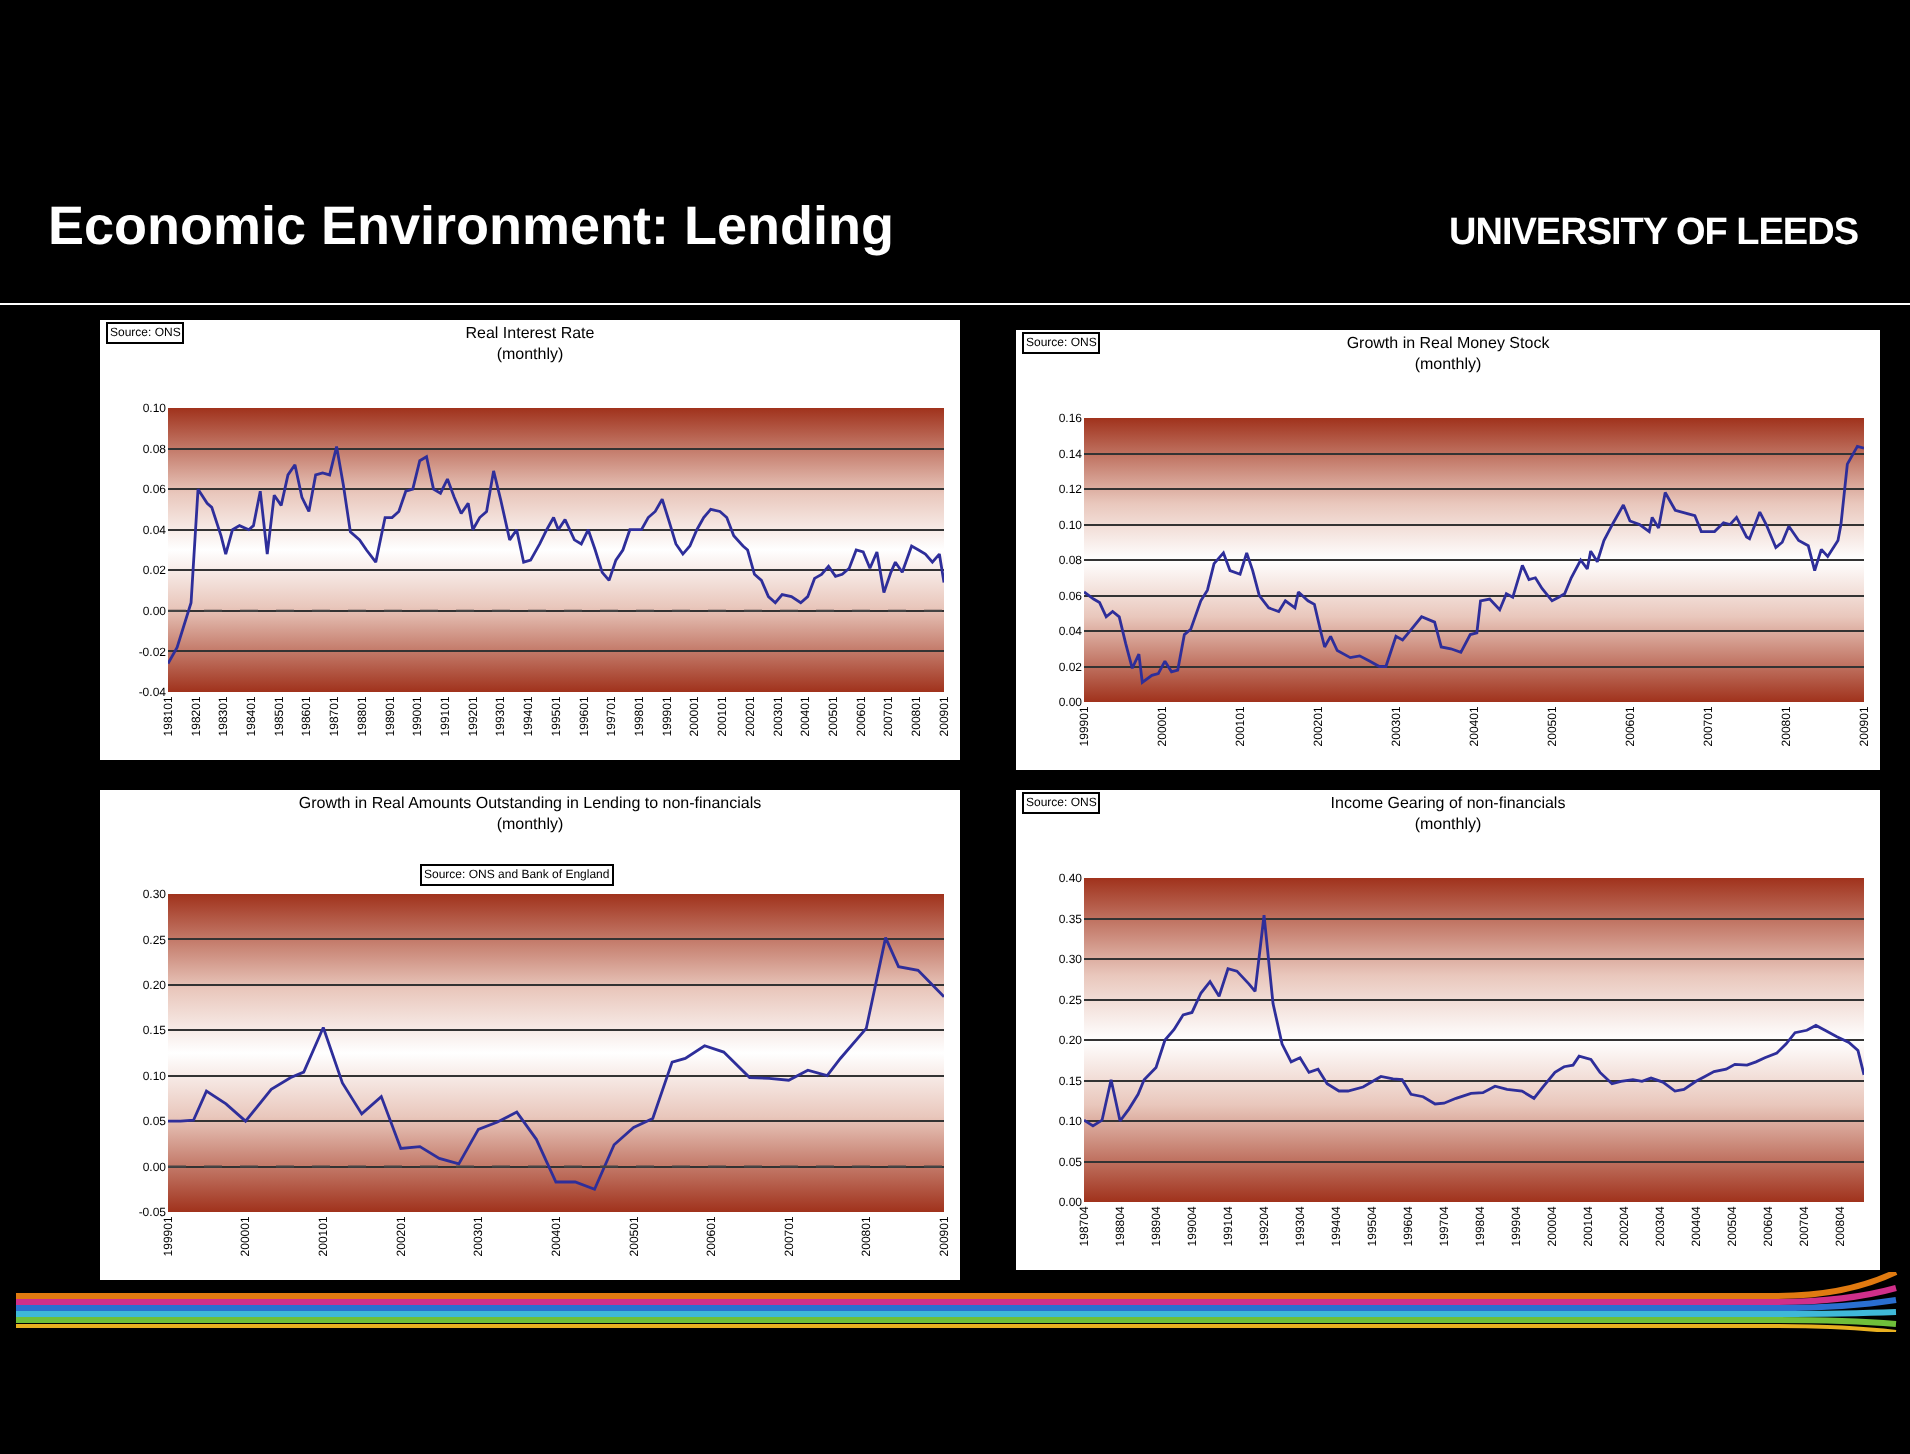 The image size is (1910, 1454). I want to click on text: Economic Environment: Lending, so click(471, 227).